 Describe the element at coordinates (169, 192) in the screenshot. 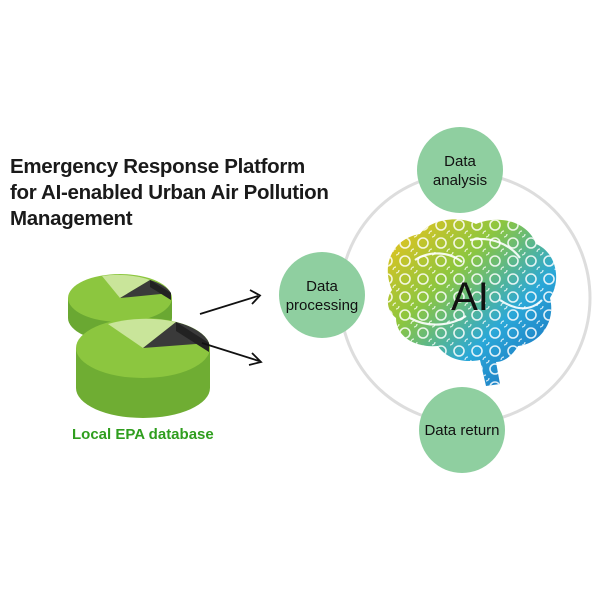

I see `title-line-2: for AI-enabled Urban Air Pollution` at that location.